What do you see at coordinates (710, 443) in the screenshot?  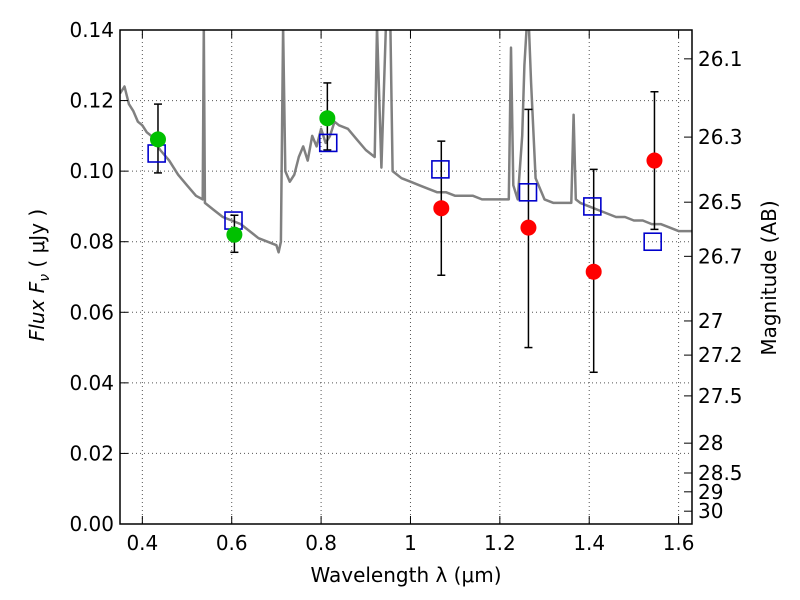 I see `y2-tick-label: 28` at bounding box center [710, 443].